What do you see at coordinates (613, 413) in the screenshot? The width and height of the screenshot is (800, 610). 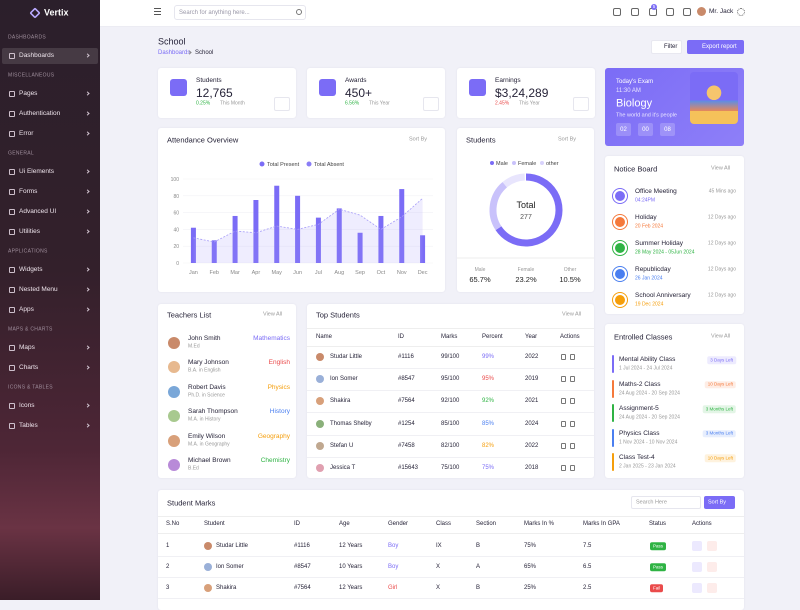 I see `class-marker` at bounding box center [613, 413].